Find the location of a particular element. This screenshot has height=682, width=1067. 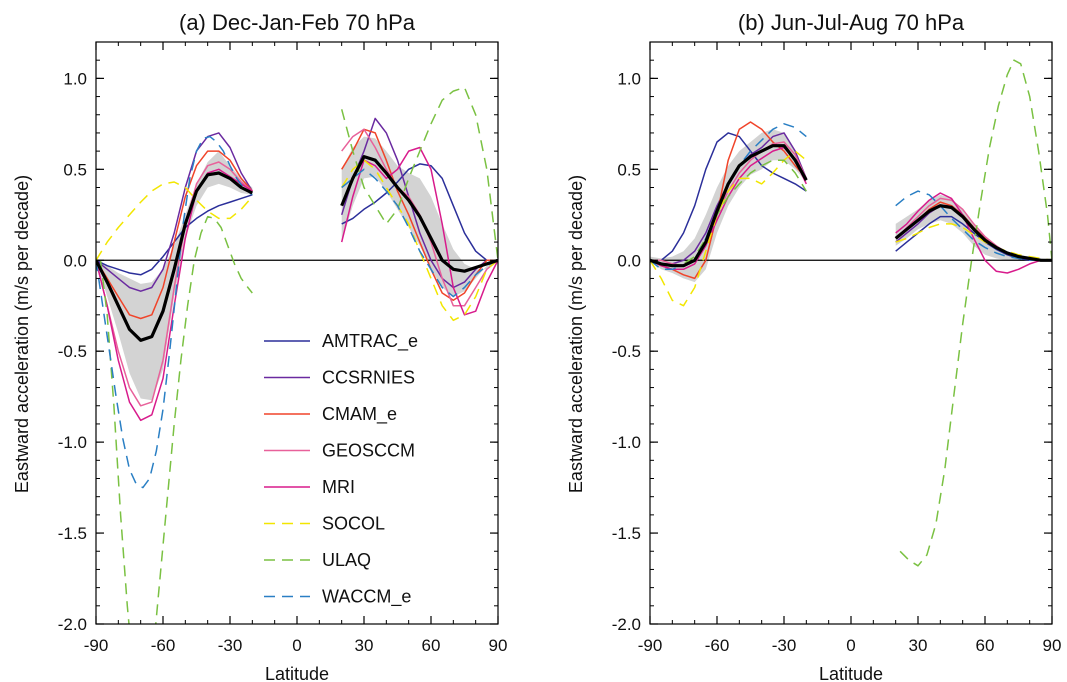

panel-b-x-tick-label: 30 is located at coordinates (918, 645).